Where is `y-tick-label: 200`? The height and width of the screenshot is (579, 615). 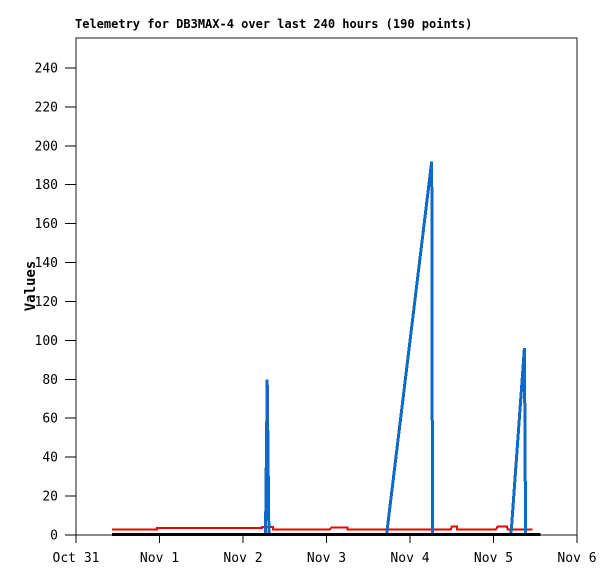
y-tick-label: 200 is located at coordinates (46, 146).